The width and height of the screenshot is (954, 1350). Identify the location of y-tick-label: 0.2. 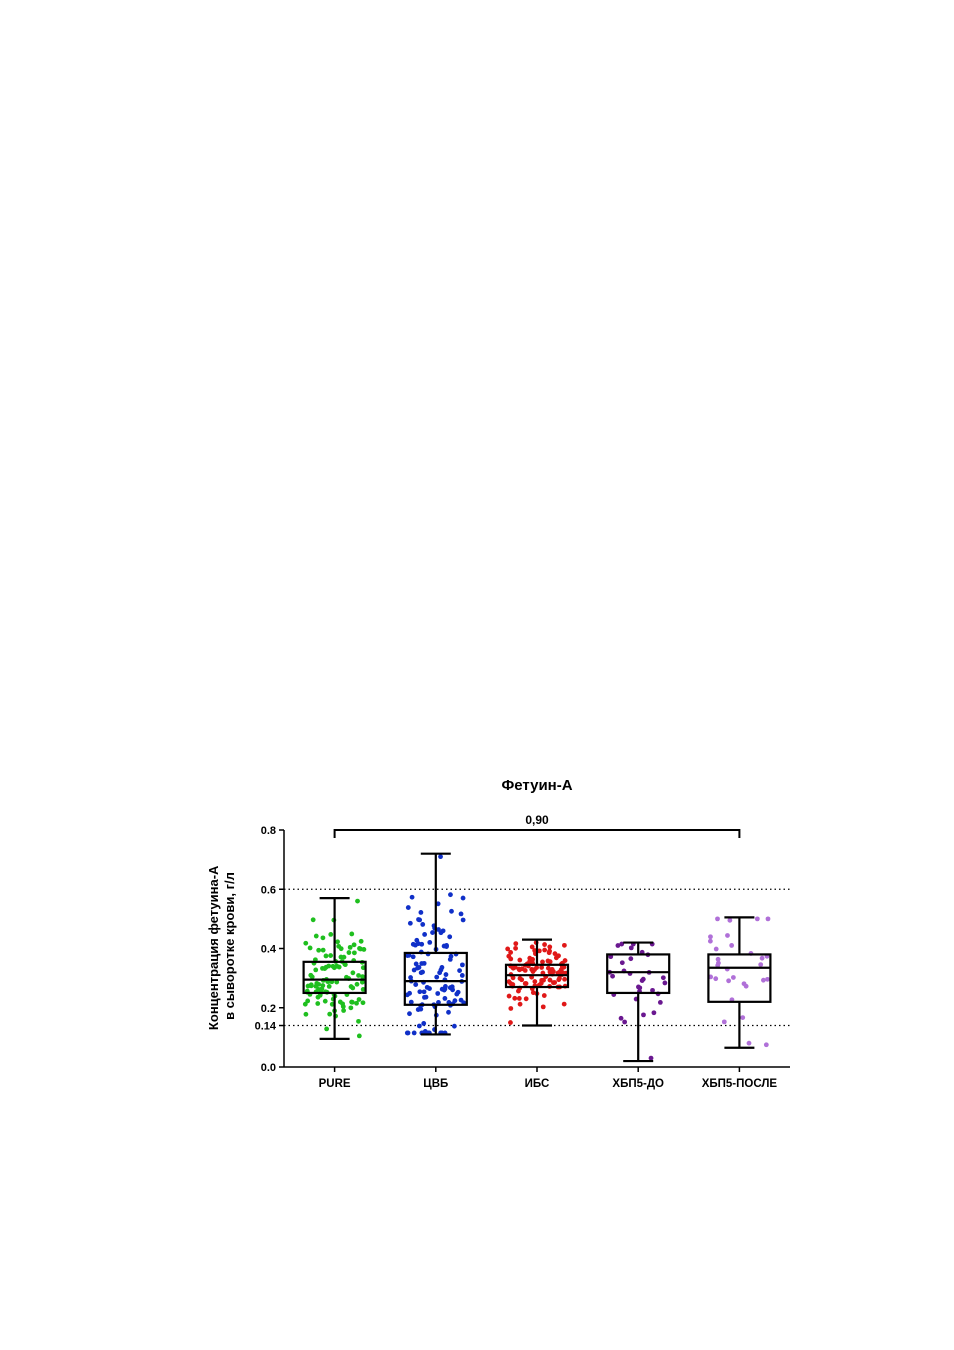
(268, 1009).